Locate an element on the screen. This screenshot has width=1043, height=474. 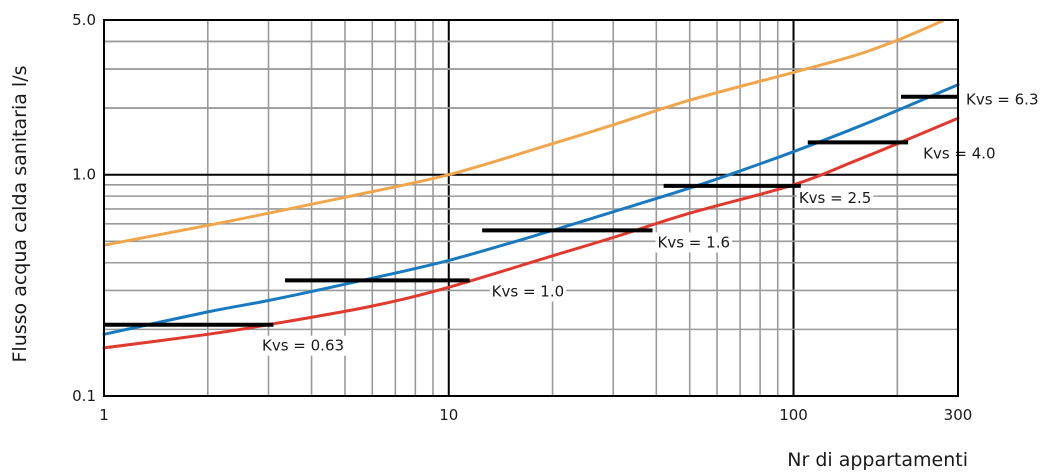
x-tick-label: 300 is located at coordinates (958, 415).